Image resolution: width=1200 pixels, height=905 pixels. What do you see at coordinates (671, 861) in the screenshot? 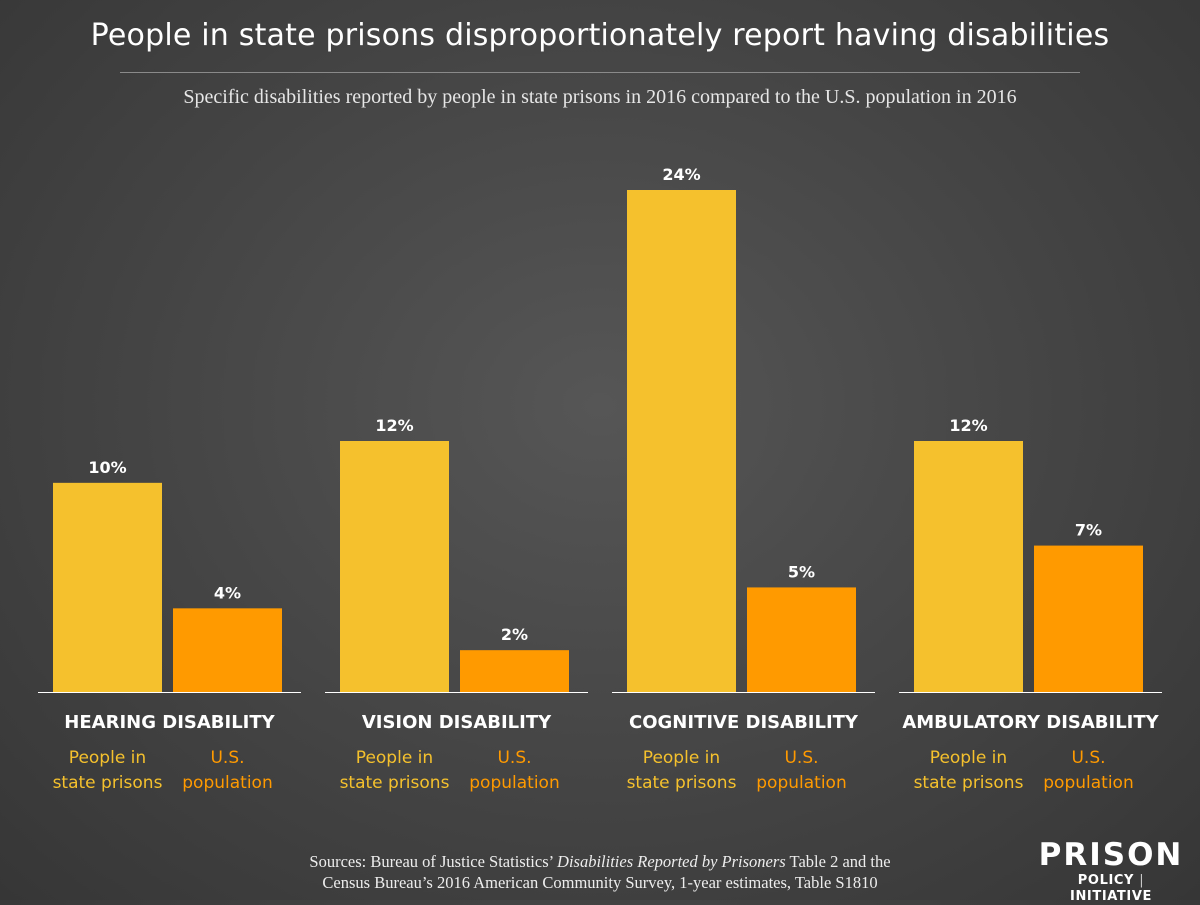
I see `sources-report-title: Disabilities Reported by Prisoners` at bounding box center [671, 861].